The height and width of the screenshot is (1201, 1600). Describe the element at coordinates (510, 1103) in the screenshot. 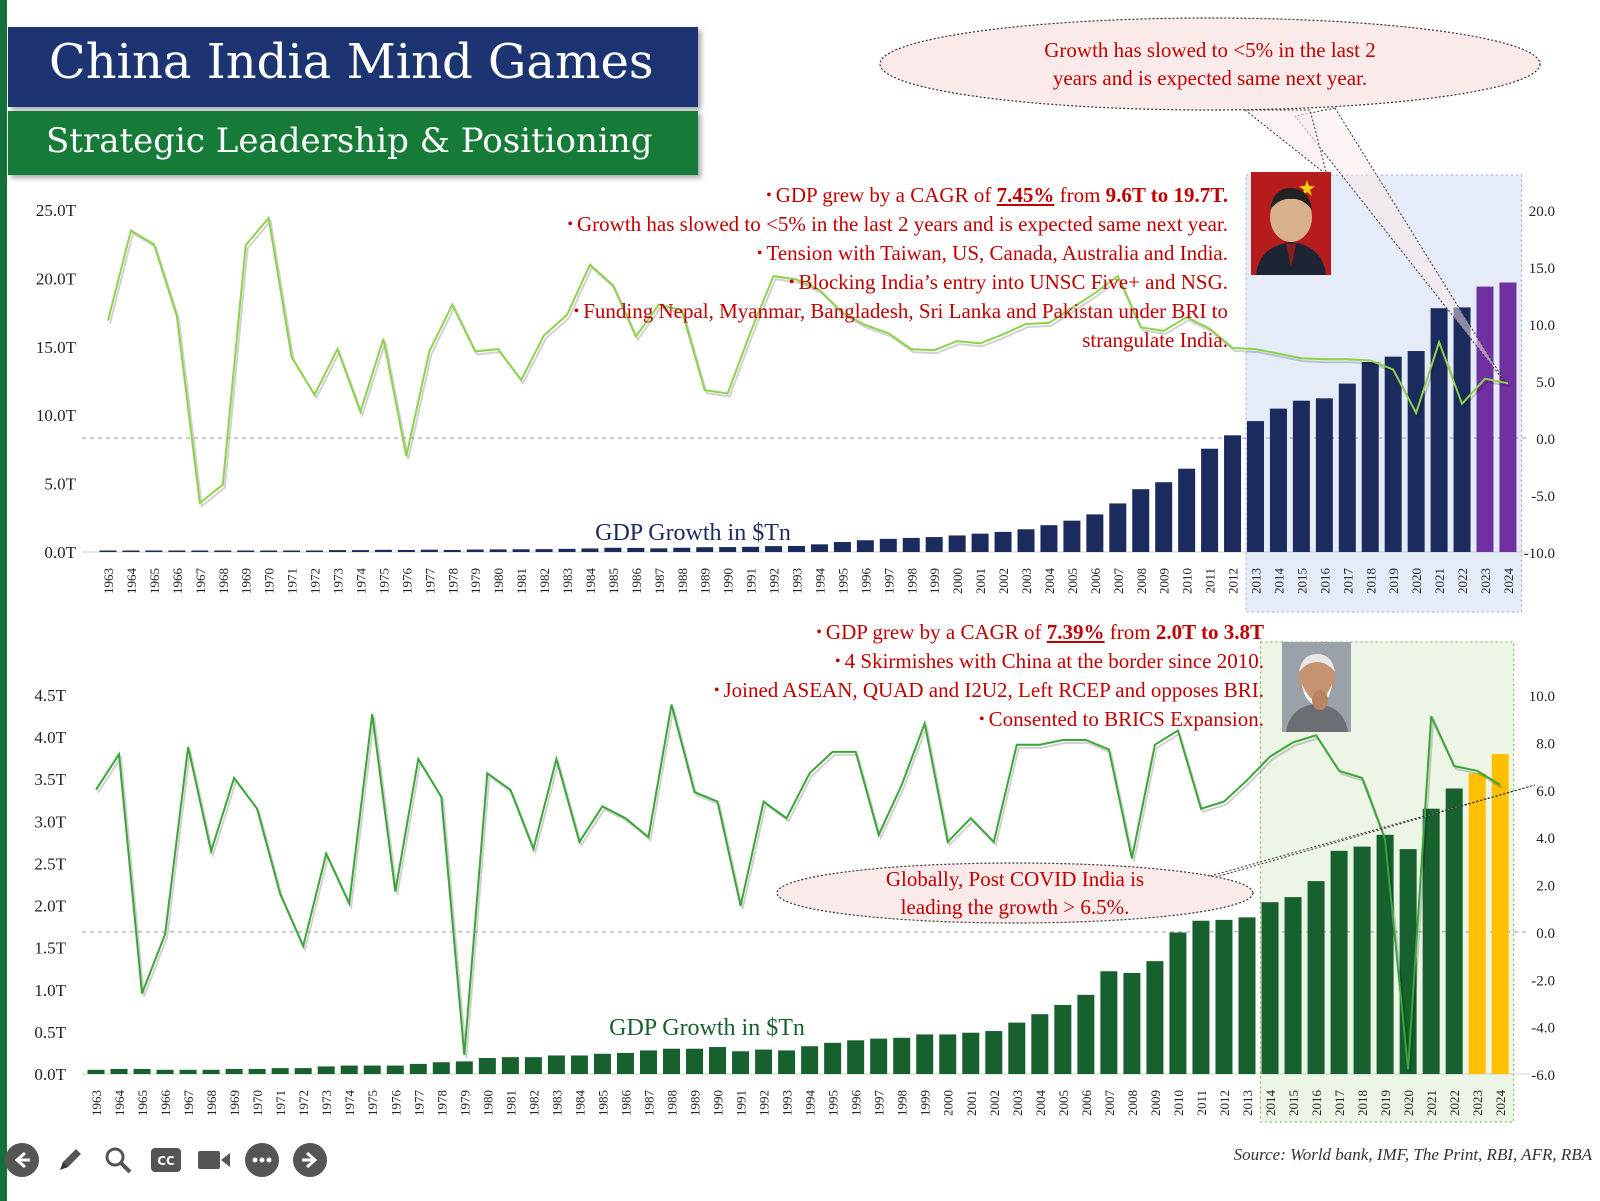

I see `india-x-tick-1981: 1981` at that location.